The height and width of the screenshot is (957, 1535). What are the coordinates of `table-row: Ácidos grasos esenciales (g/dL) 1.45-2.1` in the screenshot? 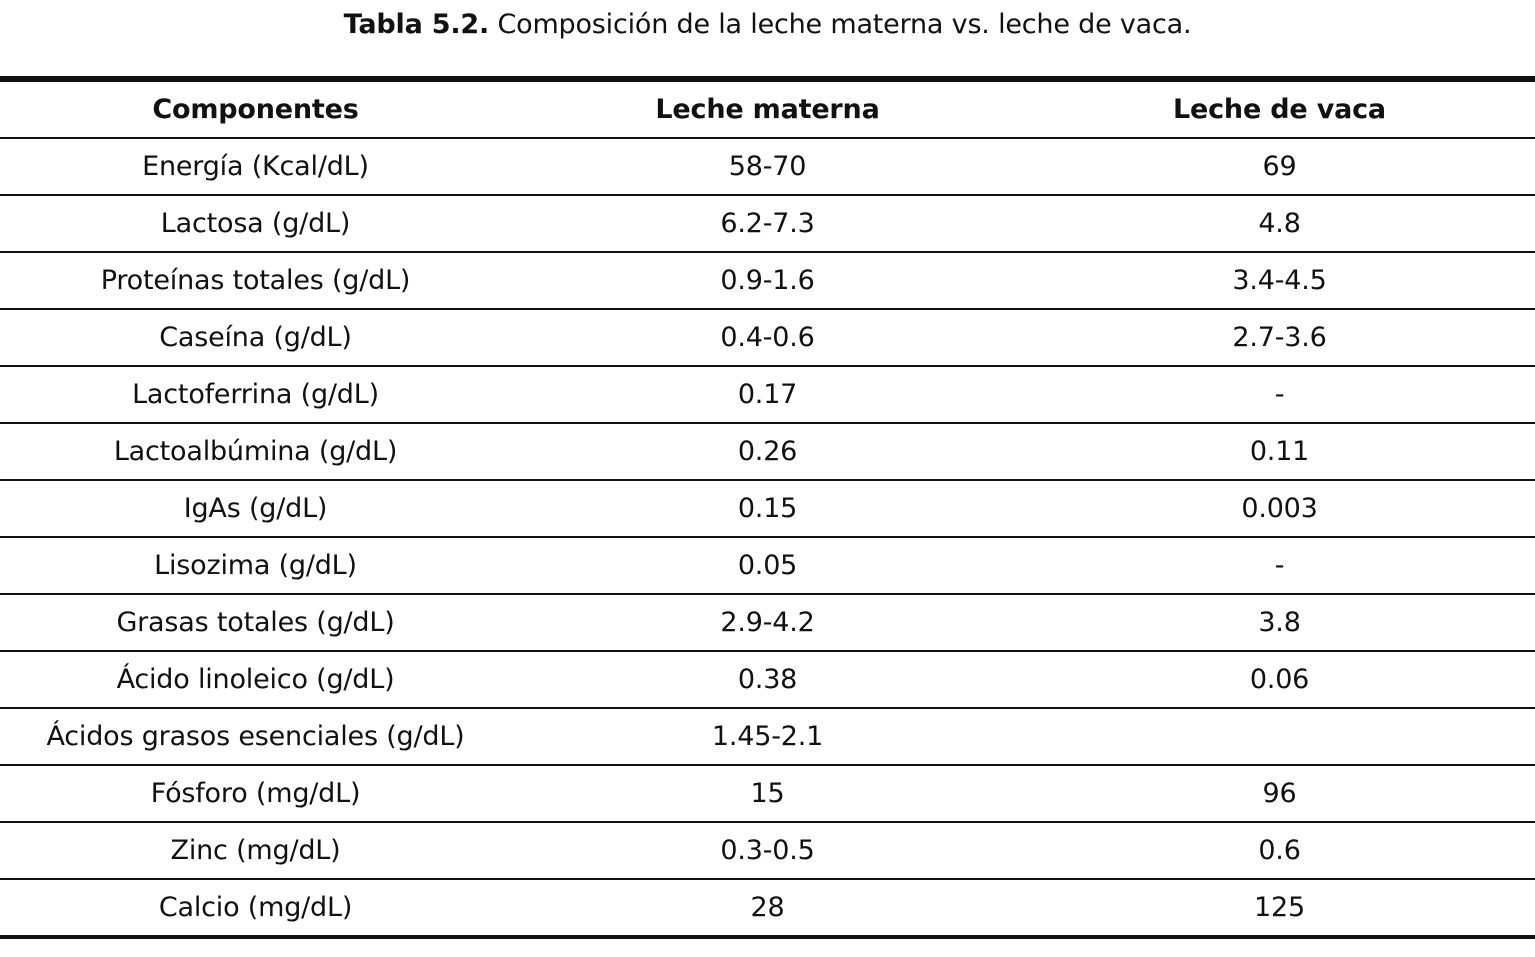 It's located at (767, 737).